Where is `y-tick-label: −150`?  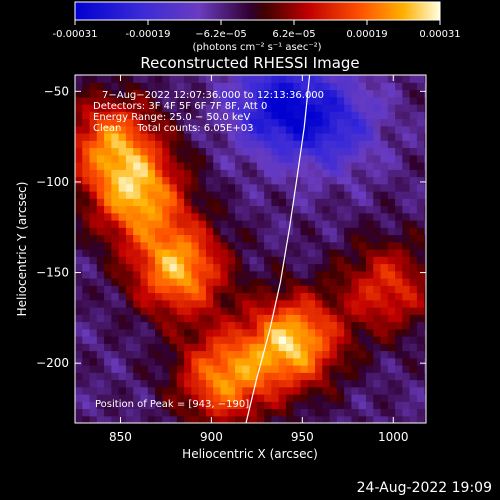 y-tick-label: −150 is located at coordinates (52, 273).